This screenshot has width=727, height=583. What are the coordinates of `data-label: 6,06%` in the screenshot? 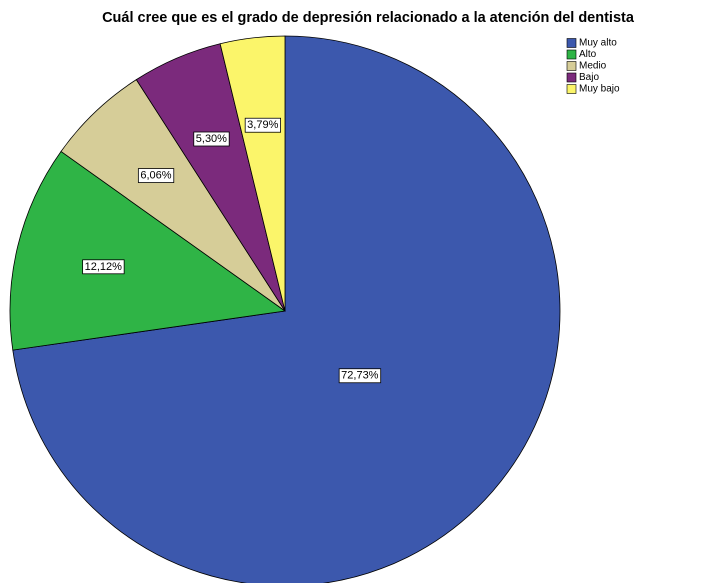 It's located at (155, 176).